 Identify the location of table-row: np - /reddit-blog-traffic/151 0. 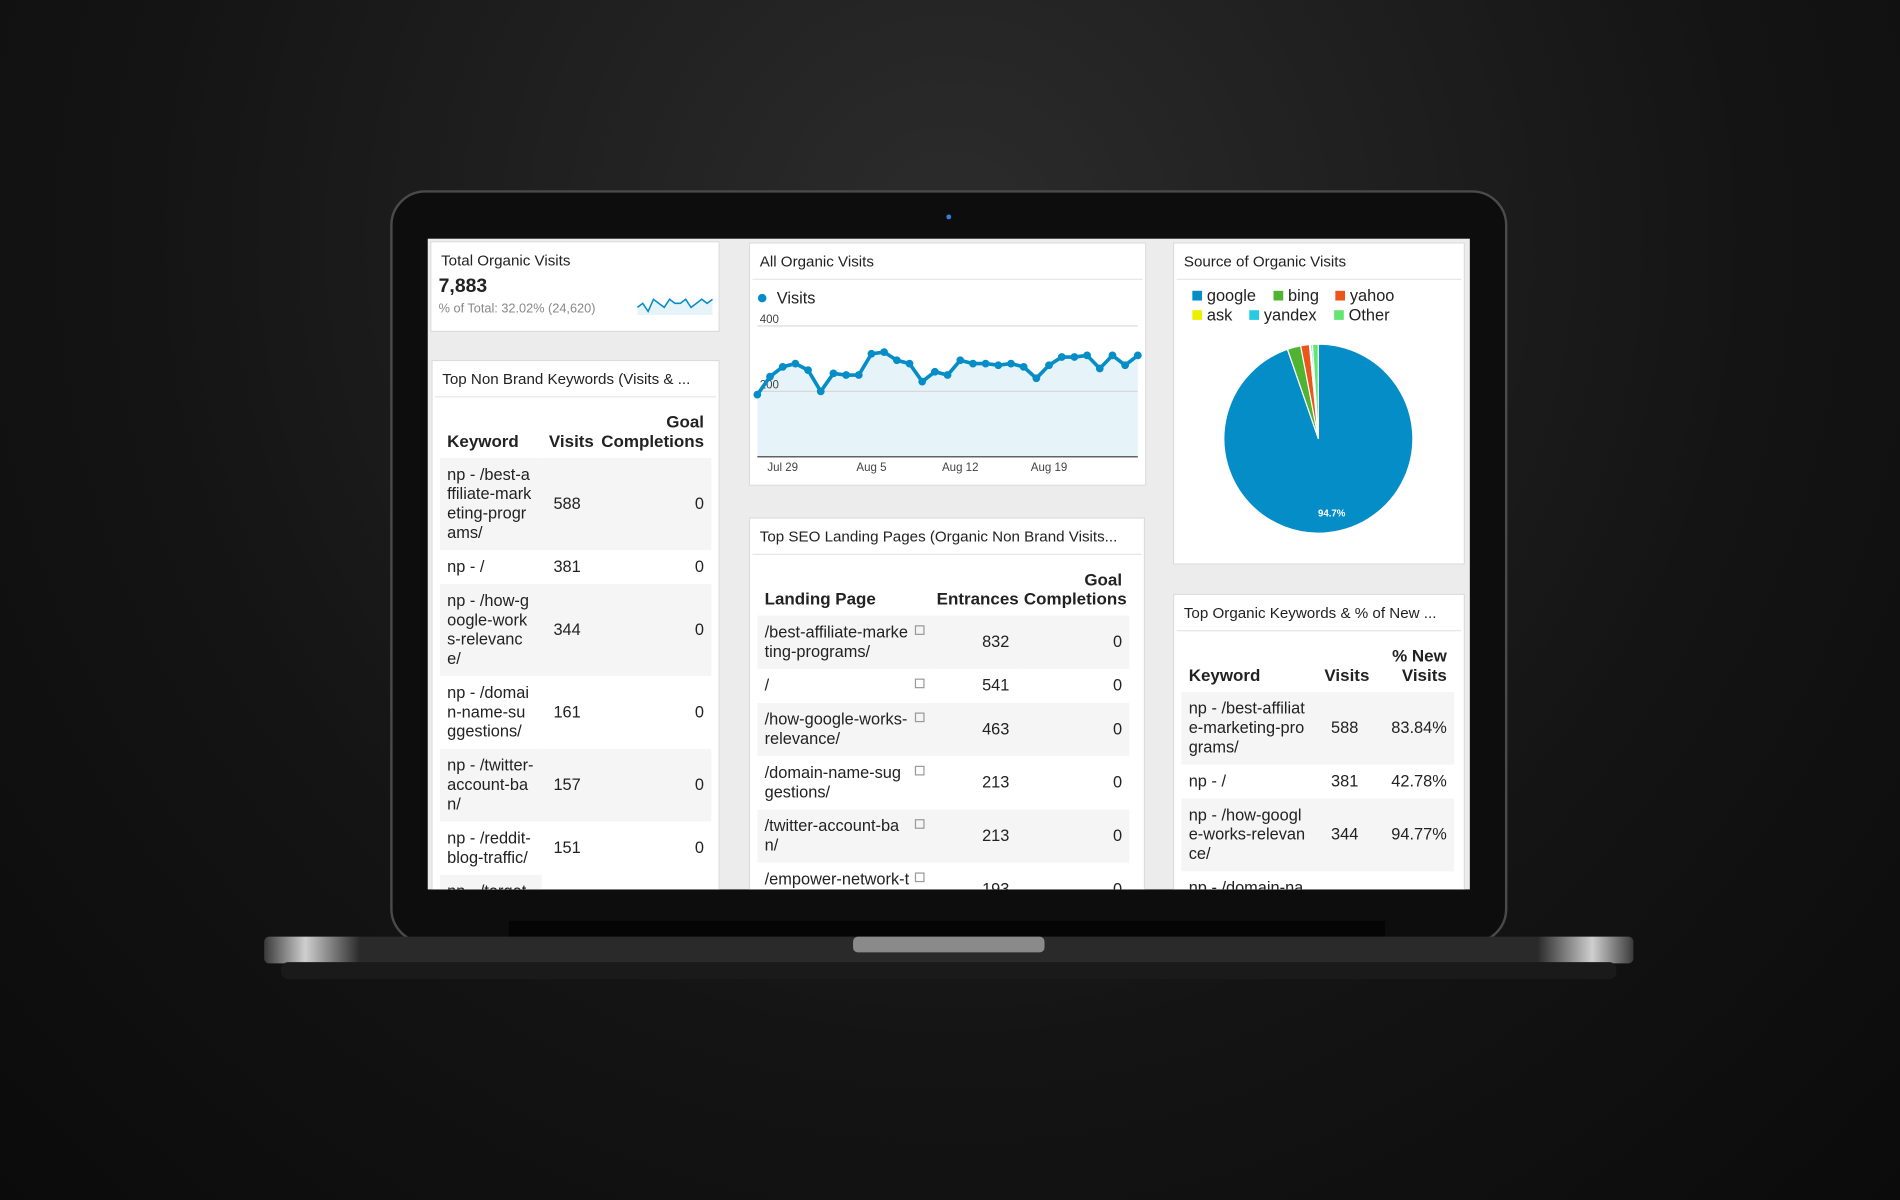
(575, 848).